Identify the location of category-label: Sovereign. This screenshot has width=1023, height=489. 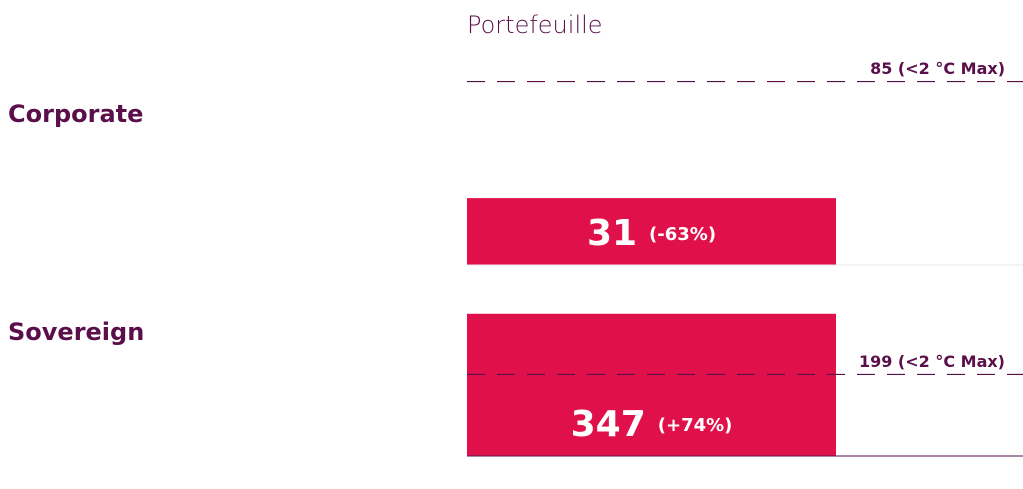
(76, 332).